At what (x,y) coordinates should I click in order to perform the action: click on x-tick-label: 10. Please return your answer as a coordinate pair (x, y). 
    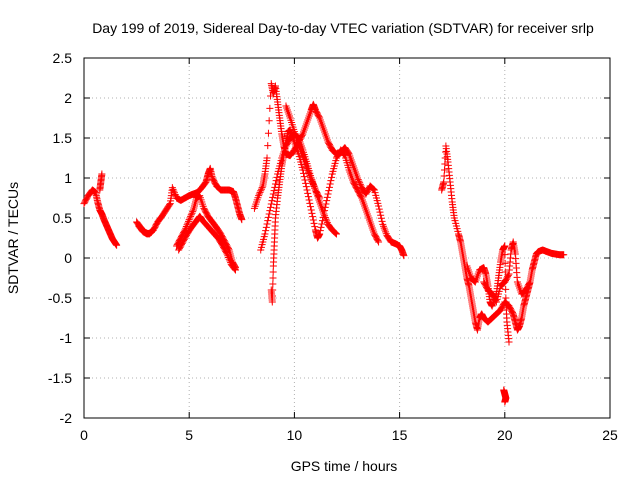
    Looking at the image, I should click on (295, 435).